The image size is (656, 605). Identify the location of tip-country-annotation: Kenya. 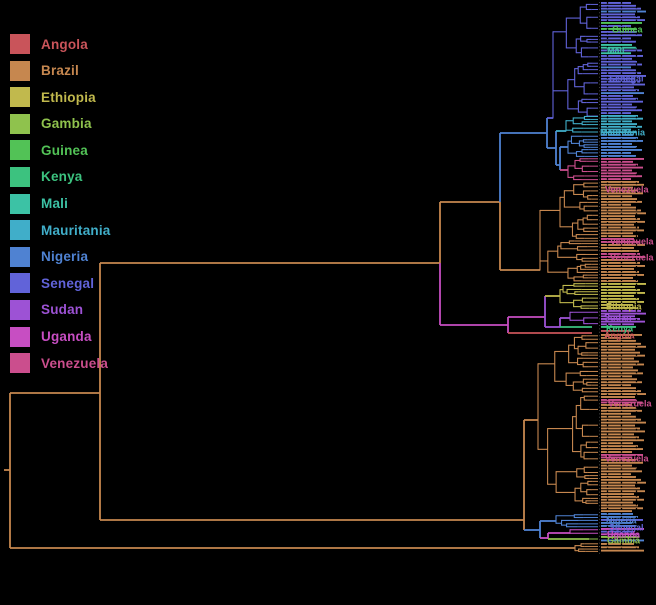
(620, 328).